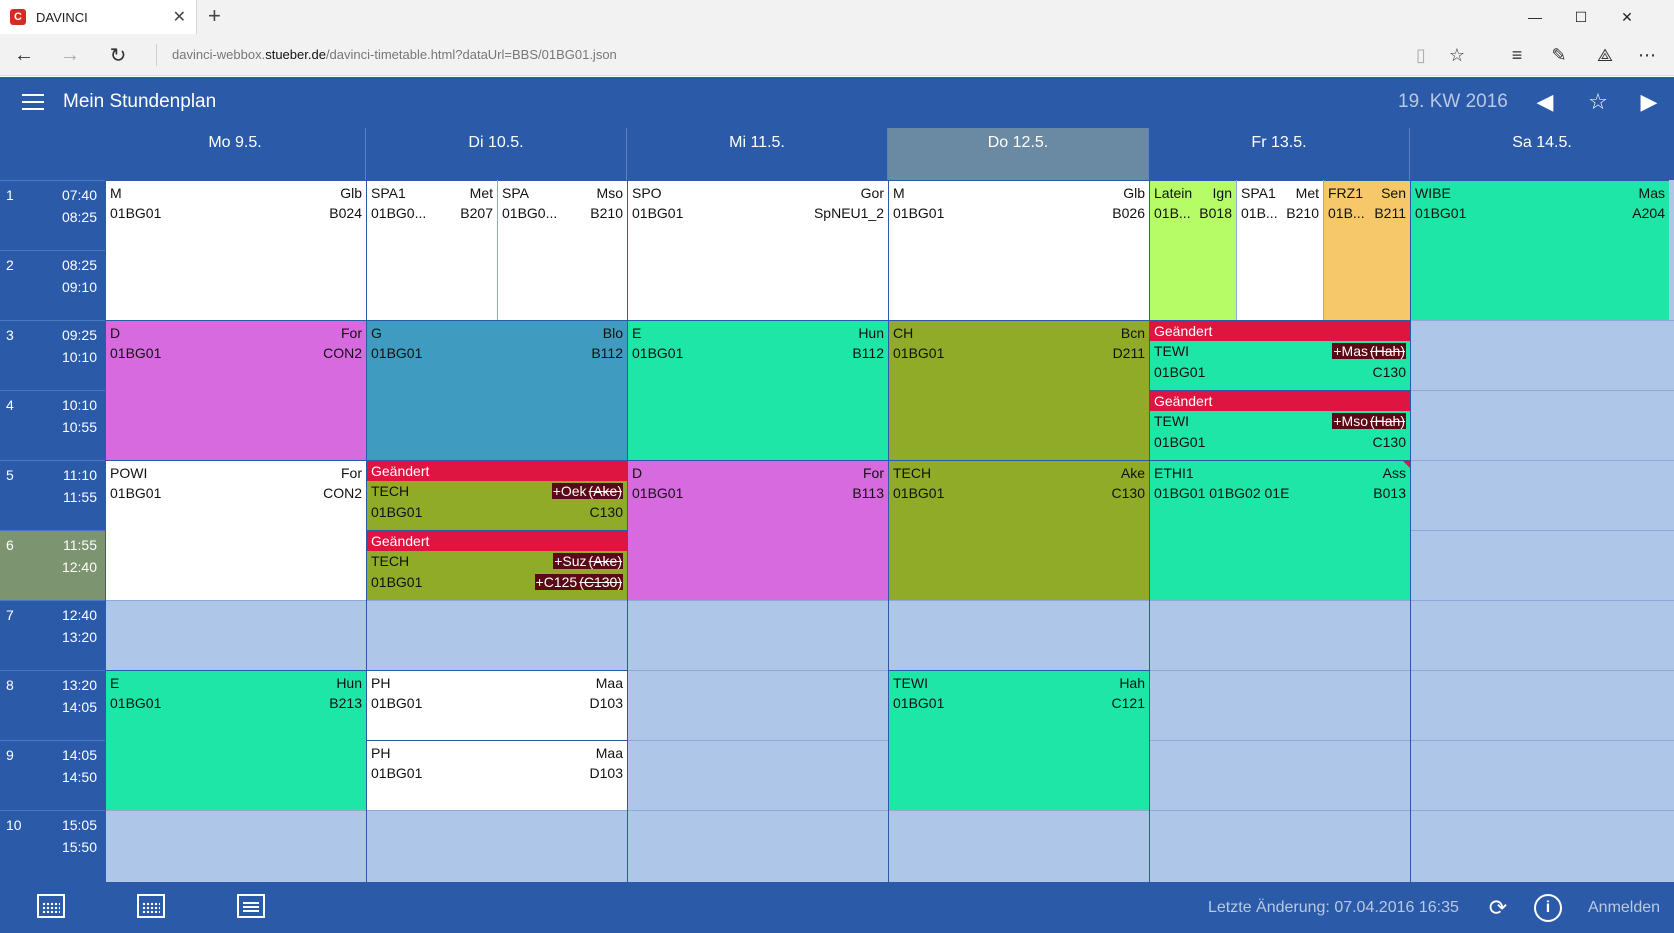  Describe the element at coordinates (52, 705) in the screenshot. I see `period-row: 8 13:20 14:05` at that location.